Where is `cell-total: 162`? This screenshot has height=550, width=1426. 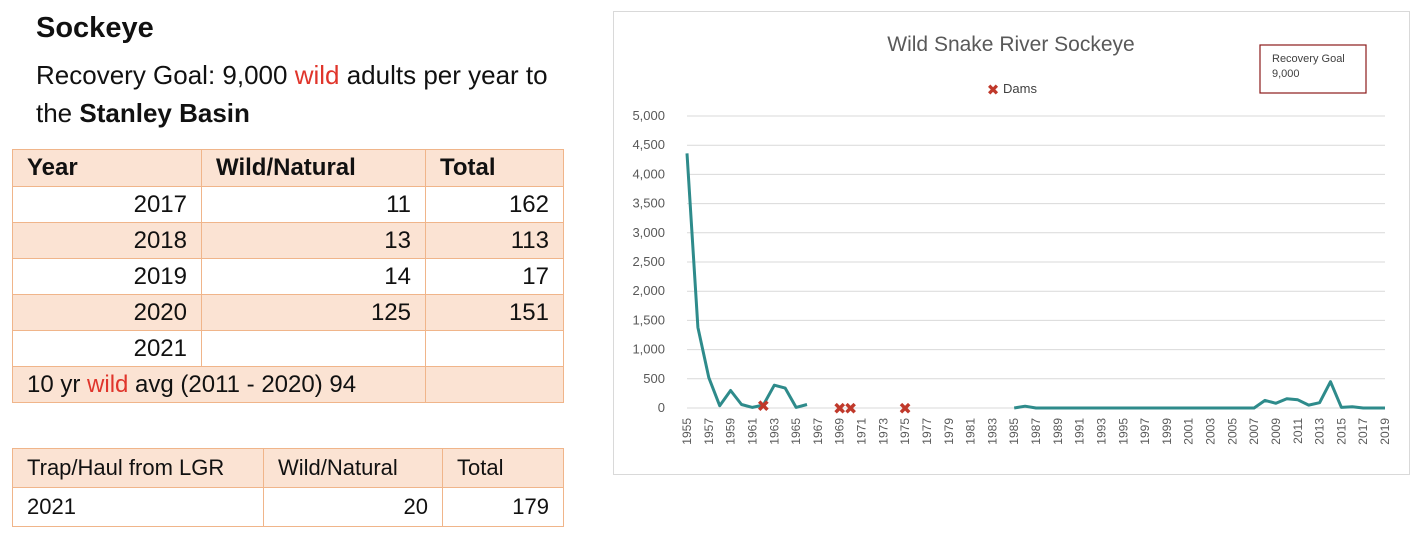 cell-total: 162 is located at coordinates (494, 204).